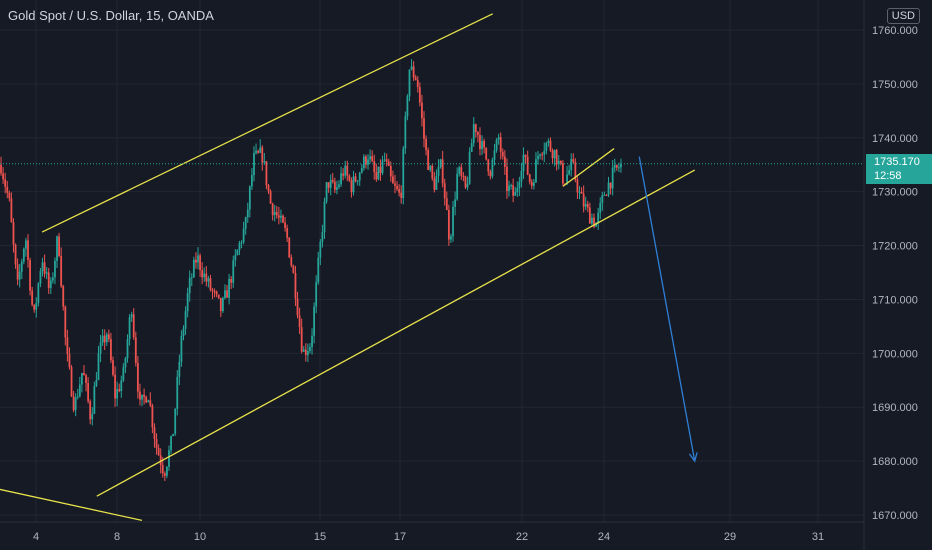  What do you see at coordinates (428, 537) in the screenshot?
I see `time-axis: 4 8 10 15 17 22 24 29 31` at bounding box center [428, 537].